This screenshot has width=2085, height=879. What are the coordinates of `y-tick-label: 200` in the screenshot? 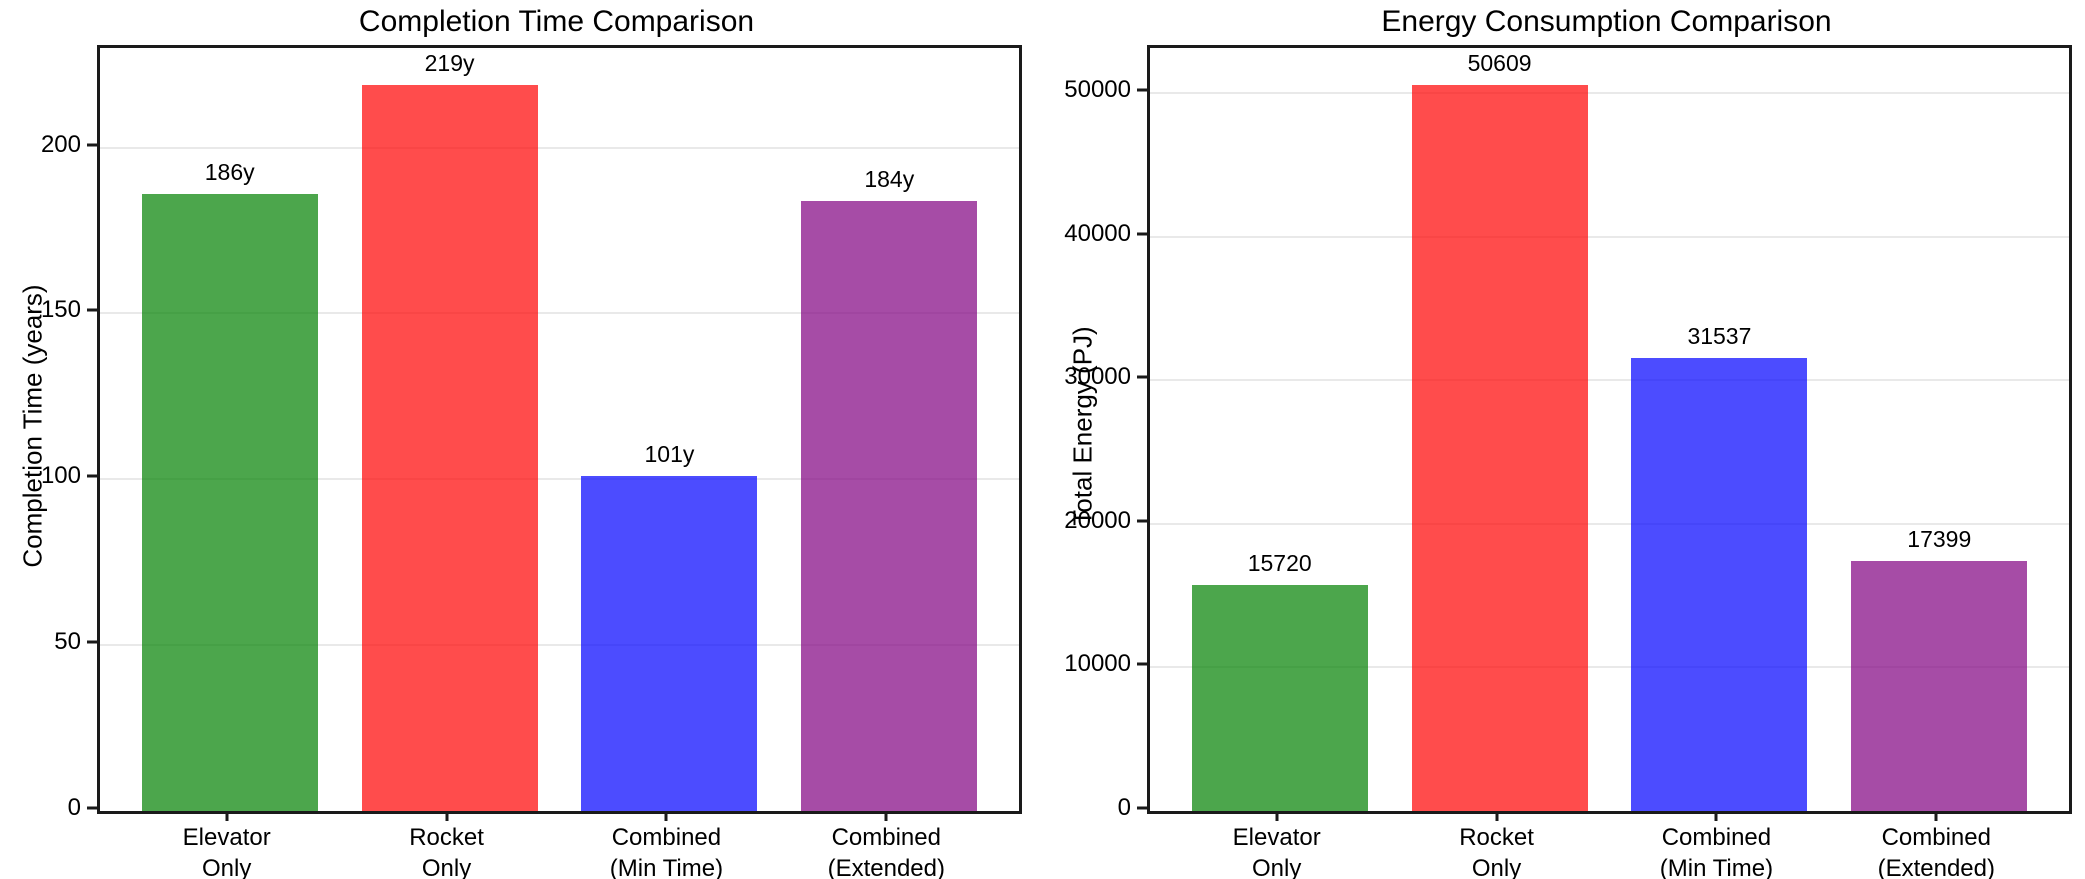 It's located at (60, 144).